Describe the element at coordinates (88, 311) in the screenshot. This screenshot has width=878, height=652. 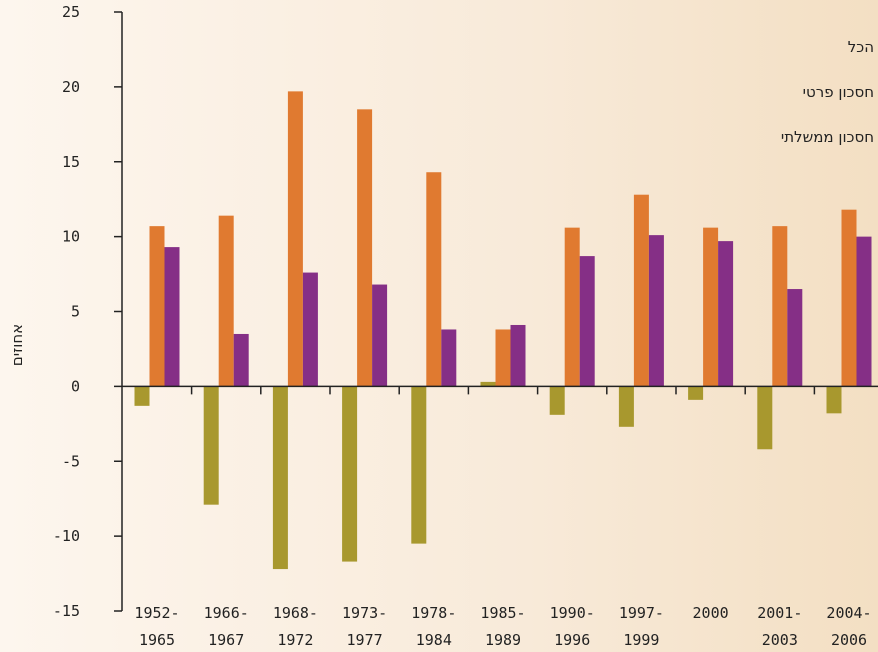
I see `y-axis: 25 20 15 10 5 0 -5 -10 -15` at that location.